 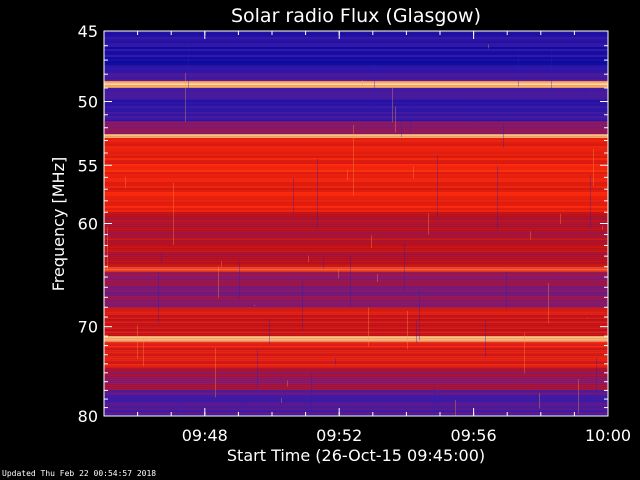 I want to click on x-axis-label: Start Time (26-Oct-15 09:45:00), so click(x=356, y=455).